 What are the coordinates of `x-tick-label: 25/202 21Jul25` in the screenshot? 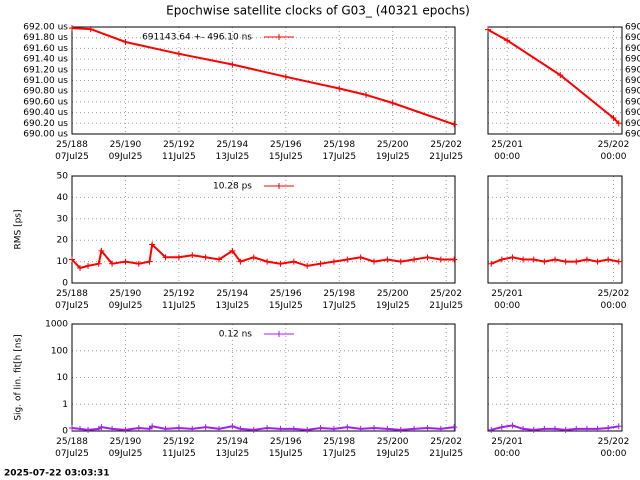 It's located at (446, 300).